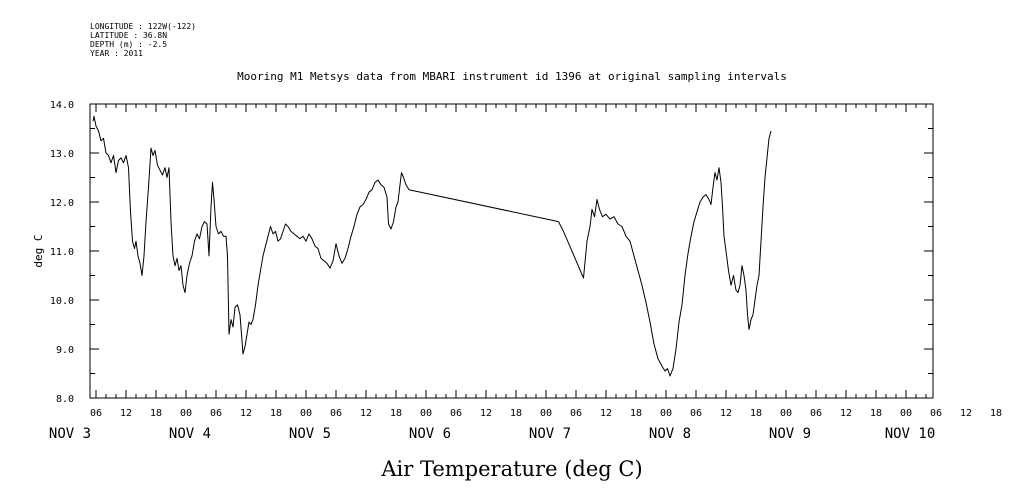  What do you see at coordinates (511, 469) in the screenshot?
I see `x-axis-title: Air Temperature (deg C)` at bounding box center [511, 469].